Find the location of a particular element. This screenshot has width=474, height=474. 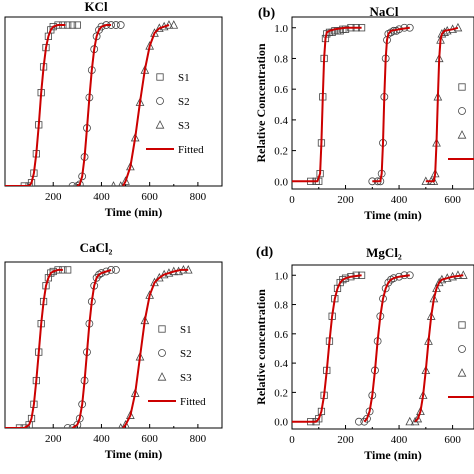

y-axis-title: Relative Concentration is located at coordinates (261, 102).